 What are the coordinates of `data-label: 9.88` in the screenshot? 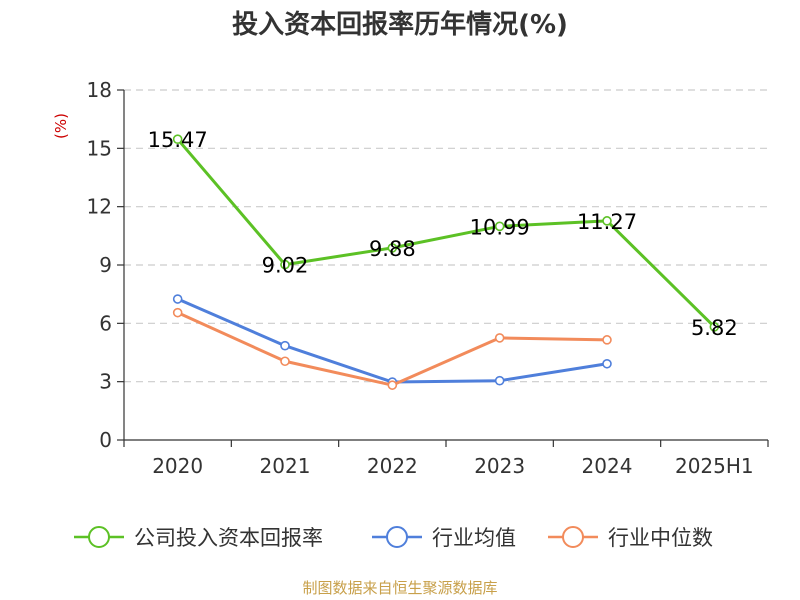 It's located at (392, 249).